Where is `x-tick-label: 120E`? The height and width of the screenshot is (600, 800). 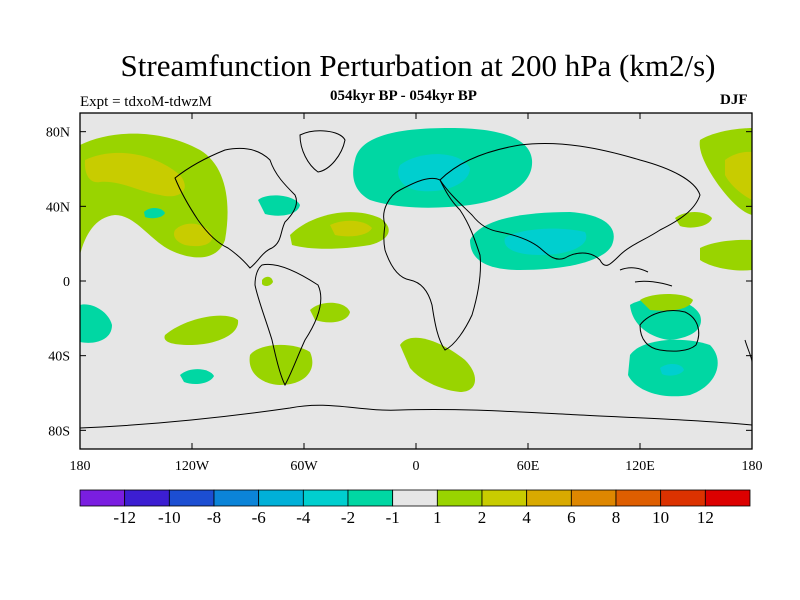
x-tick-label: 120E is located at coordinates (640, 466).